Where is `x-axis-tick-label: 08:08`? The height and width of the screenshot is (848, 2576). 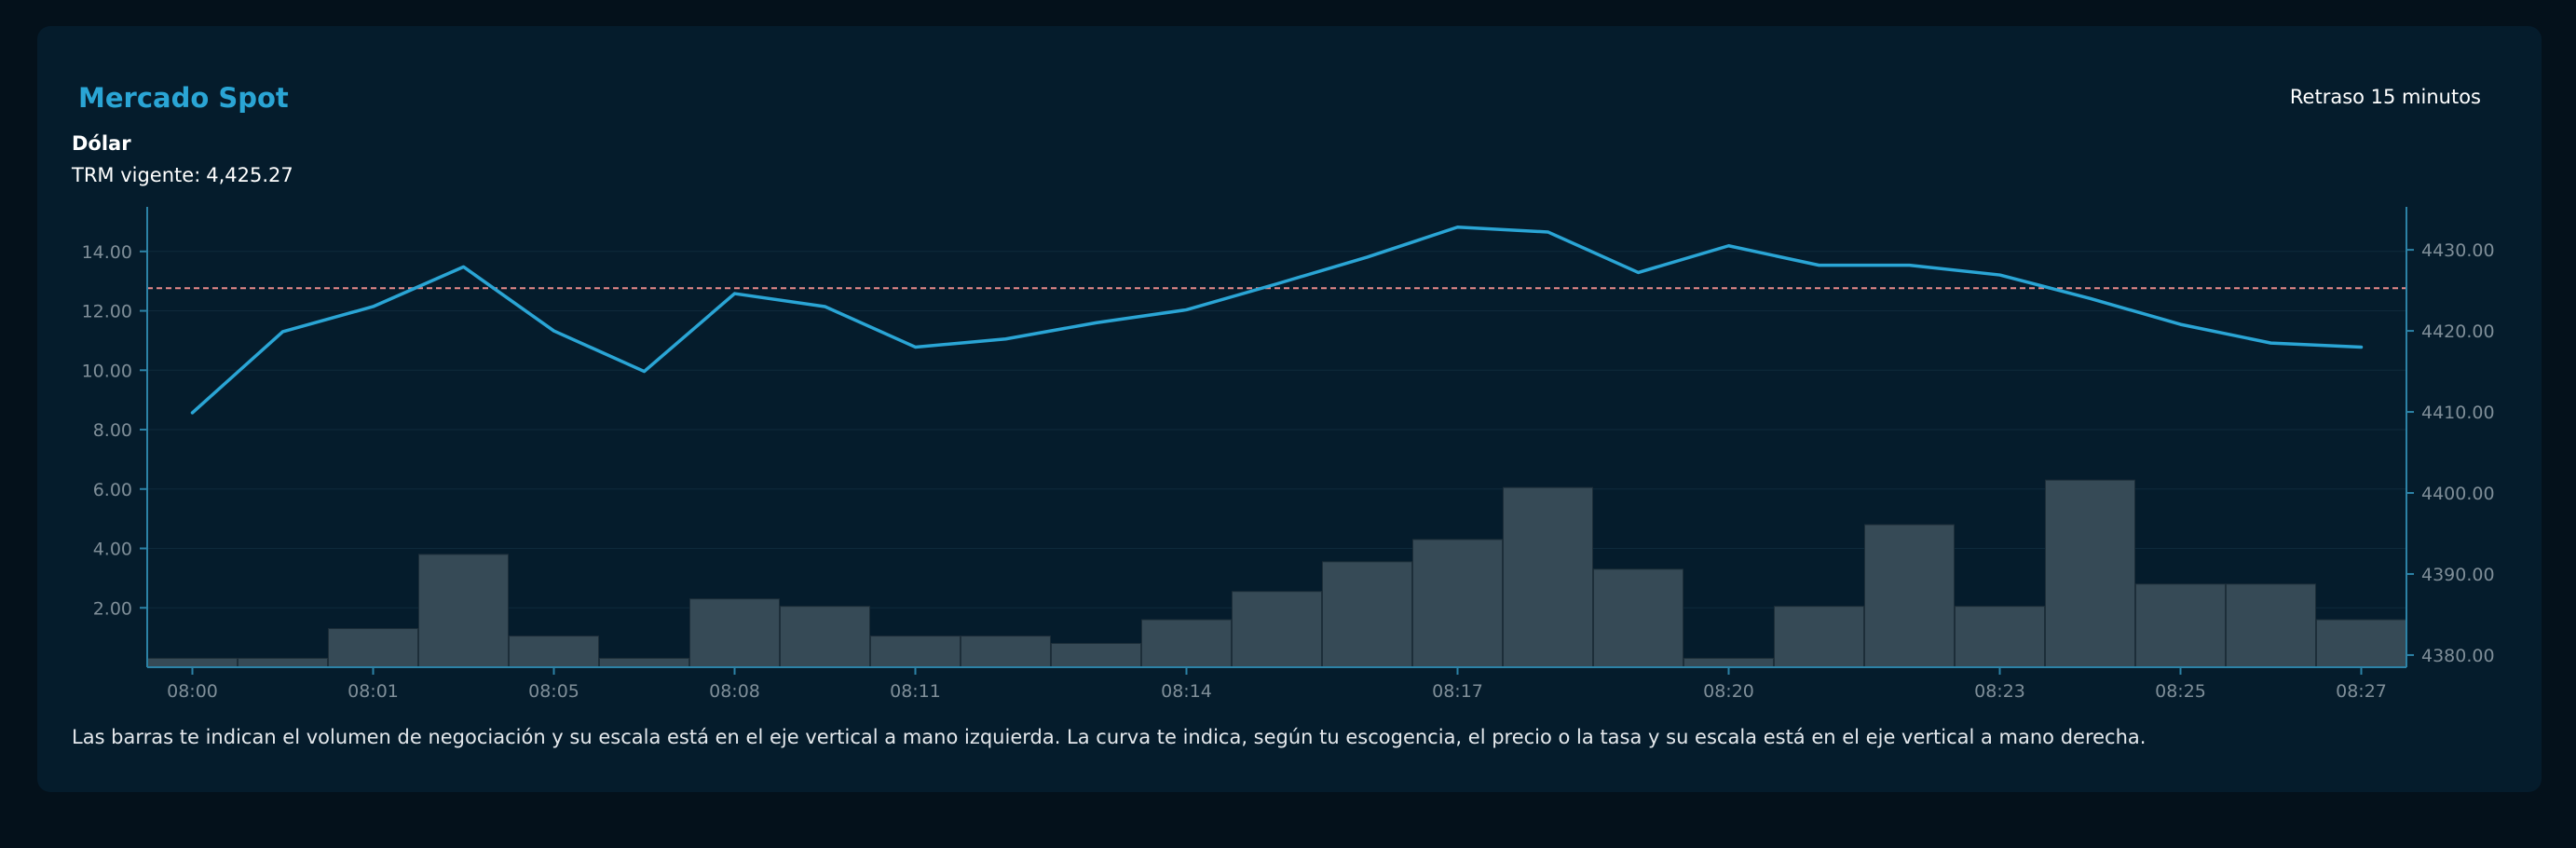
x-axis-tick-label: 08:08 is located at coordinates (734, 692).